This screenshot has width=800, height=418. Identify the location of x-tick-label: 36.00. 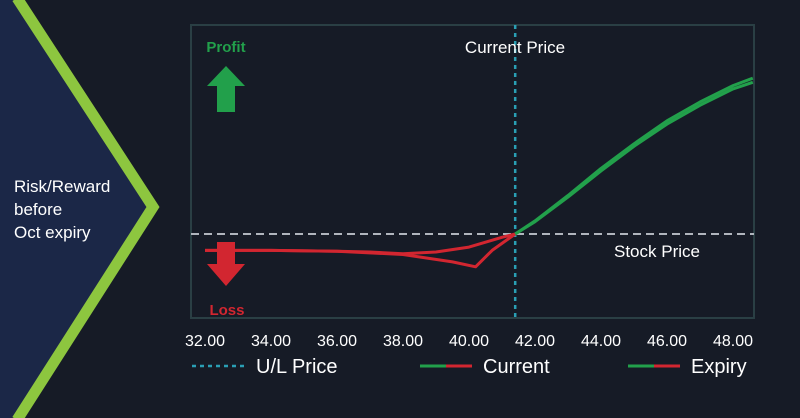
(337, 341).